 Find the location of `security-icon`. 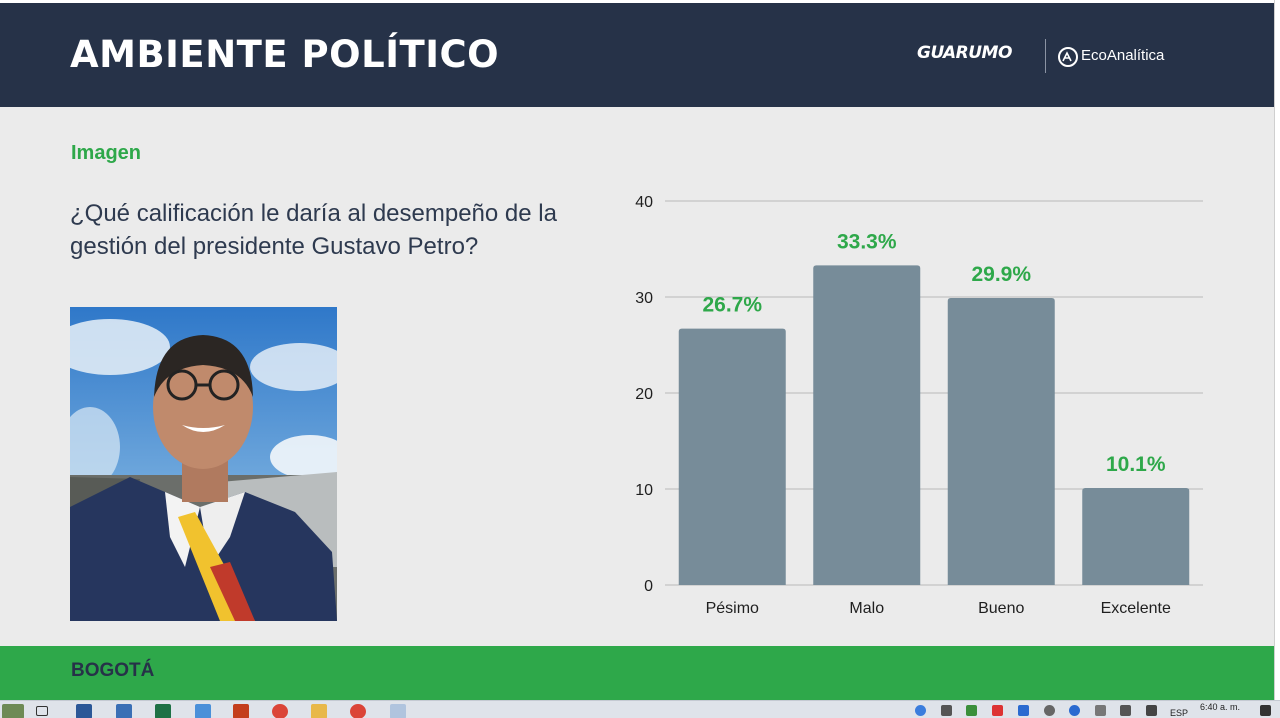

security-icon is located at coordinates (946, 710).